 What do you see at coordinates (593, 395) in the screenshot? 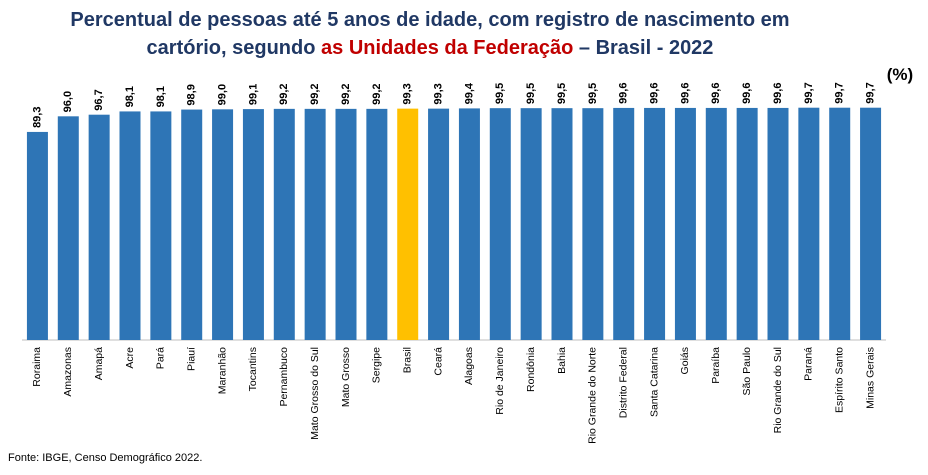
I see `x-tick-label: Rio Grande do Norte` at bounding box center [593, 395].